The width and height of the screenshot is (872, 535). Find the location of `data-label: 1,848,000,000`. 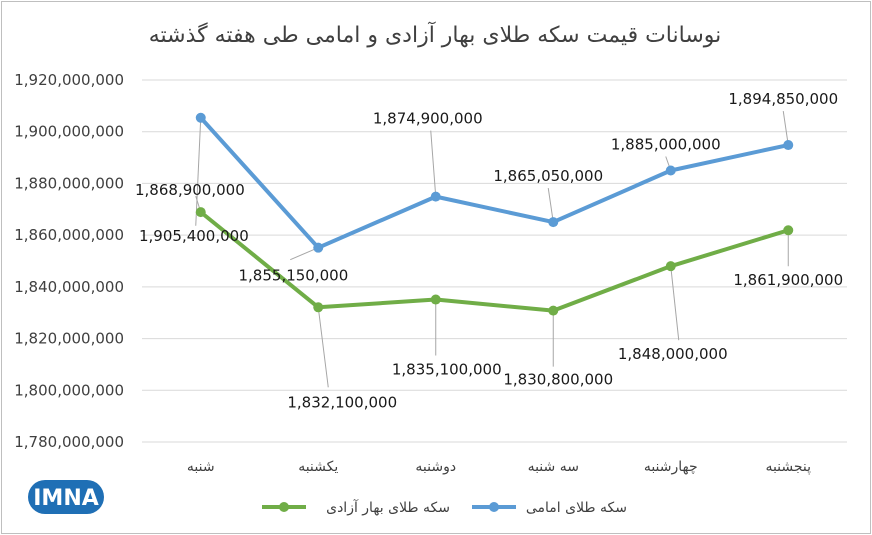

data-label: 1,848,000,000 is located at coordinates (673, 354).